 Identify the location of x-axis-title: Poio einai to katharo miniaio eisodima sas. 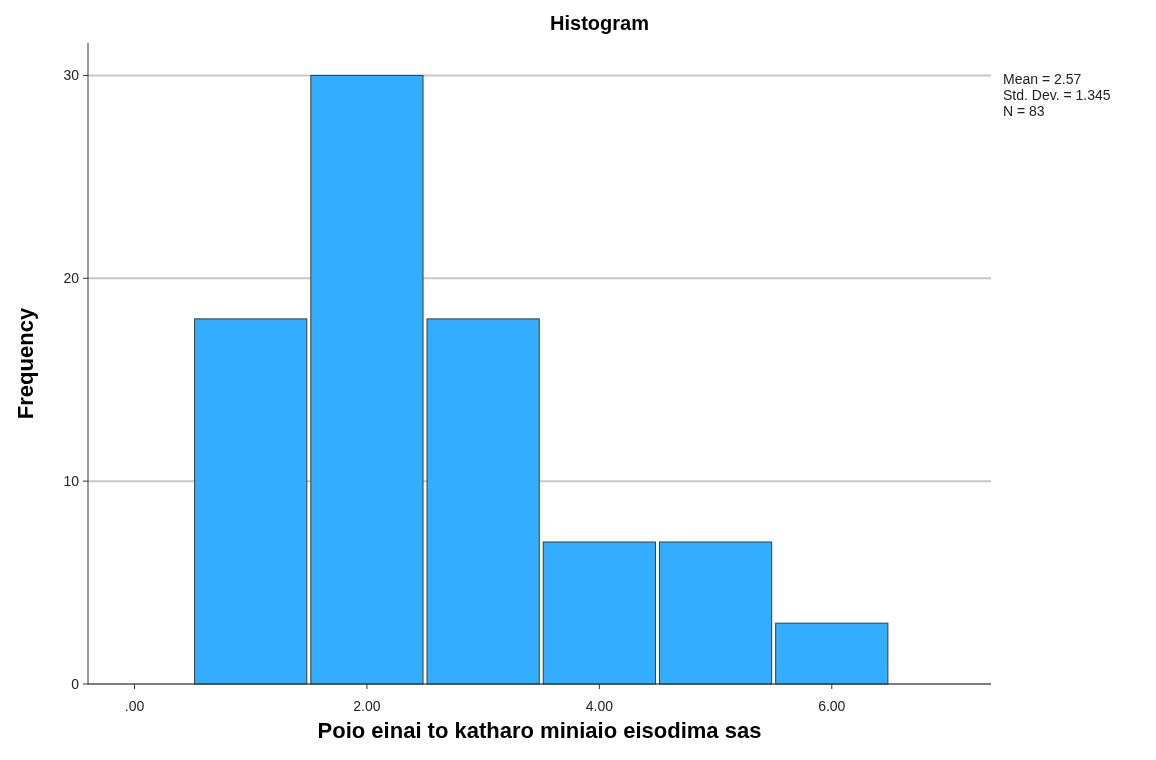
(539, 730).